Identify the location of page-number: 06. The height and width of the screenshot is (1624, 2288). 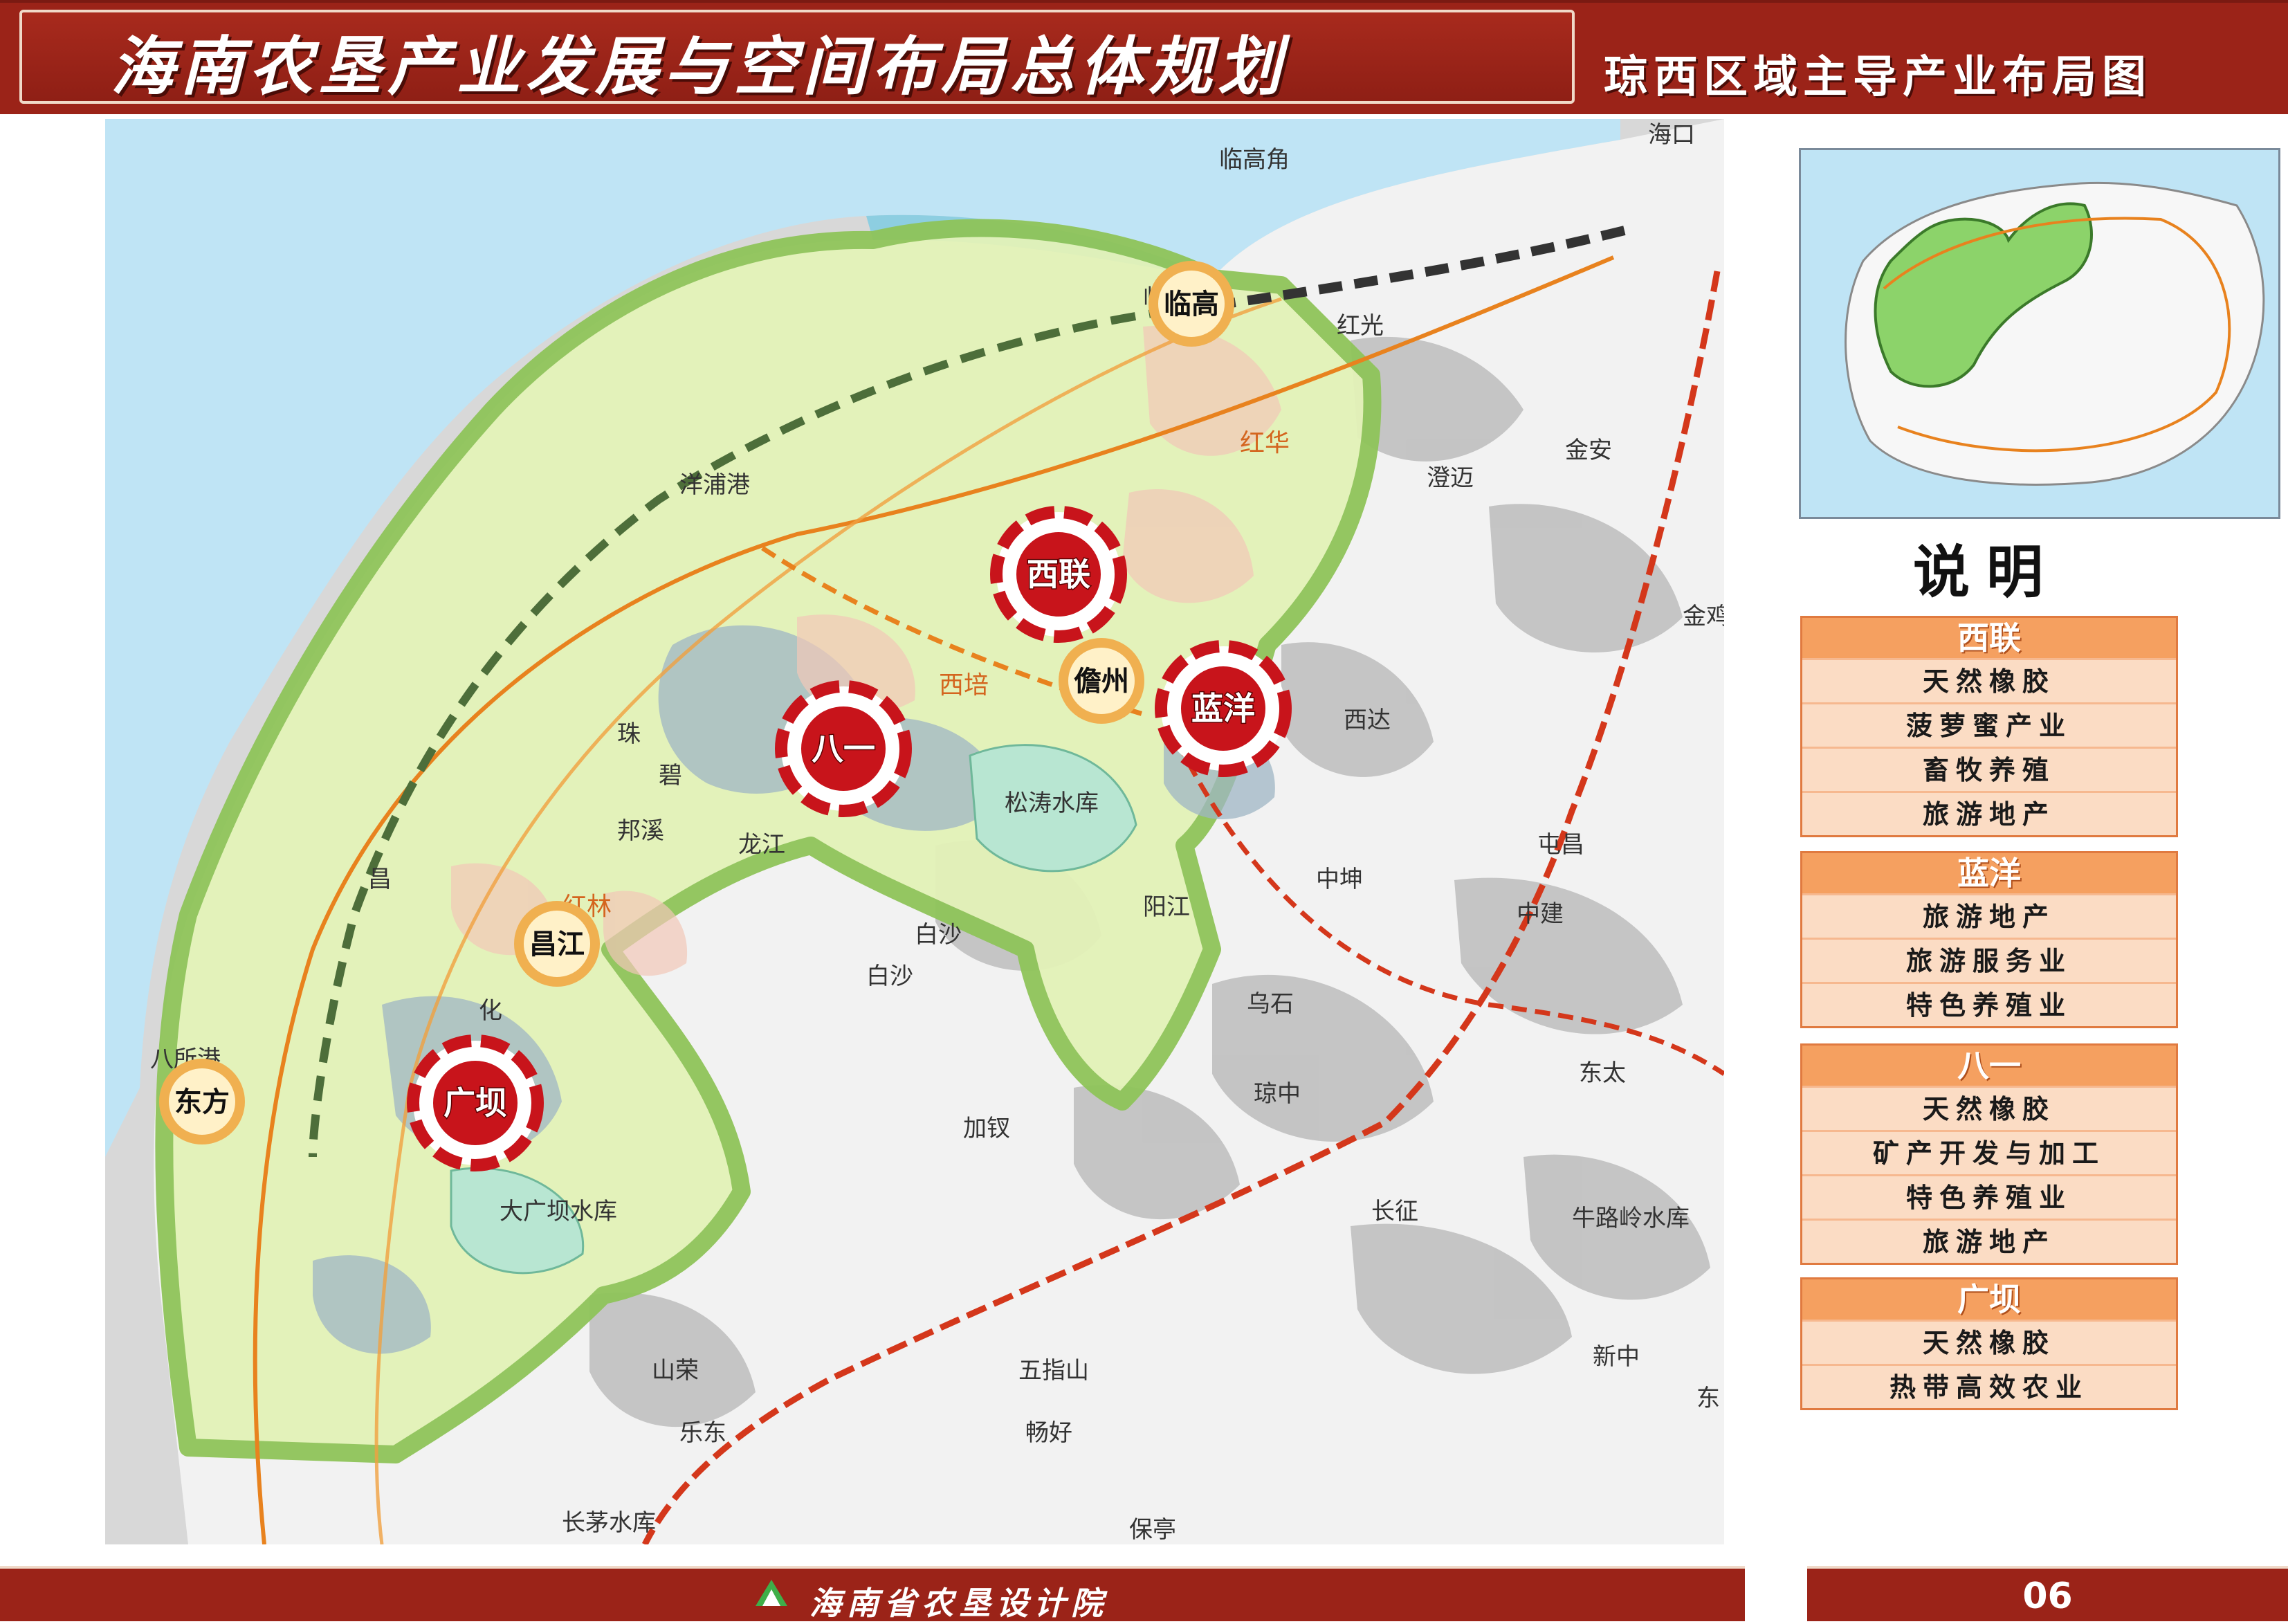
(2047, 1596).